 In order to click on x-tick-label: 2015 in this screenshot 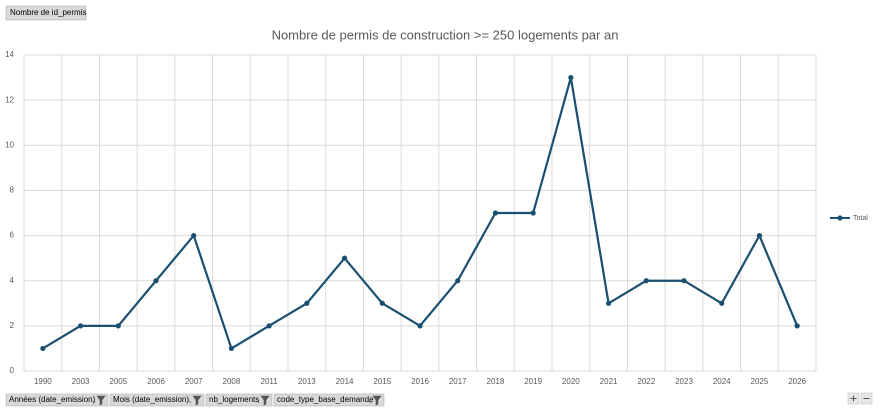, I will do `click(382, 381)`.